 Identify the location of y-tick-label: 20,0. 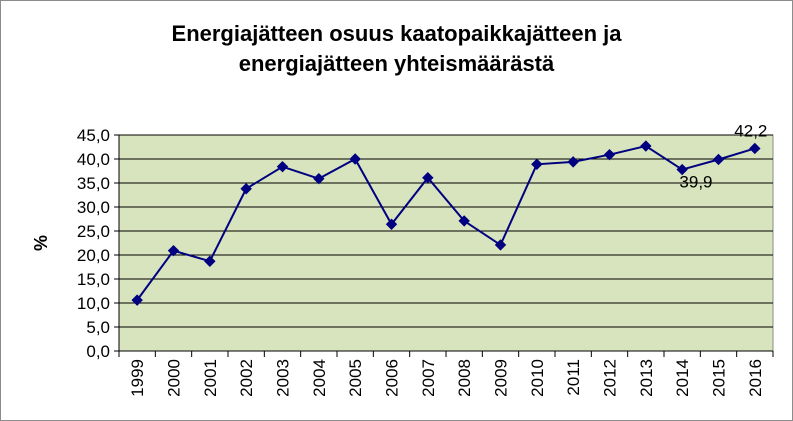
(93, 255).